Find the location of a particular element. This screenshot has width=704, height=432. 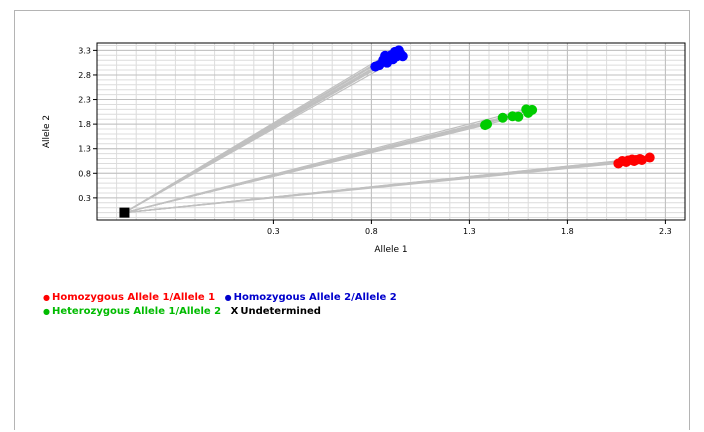

legend-label: Undetermined is located at coordinates (280, 311).